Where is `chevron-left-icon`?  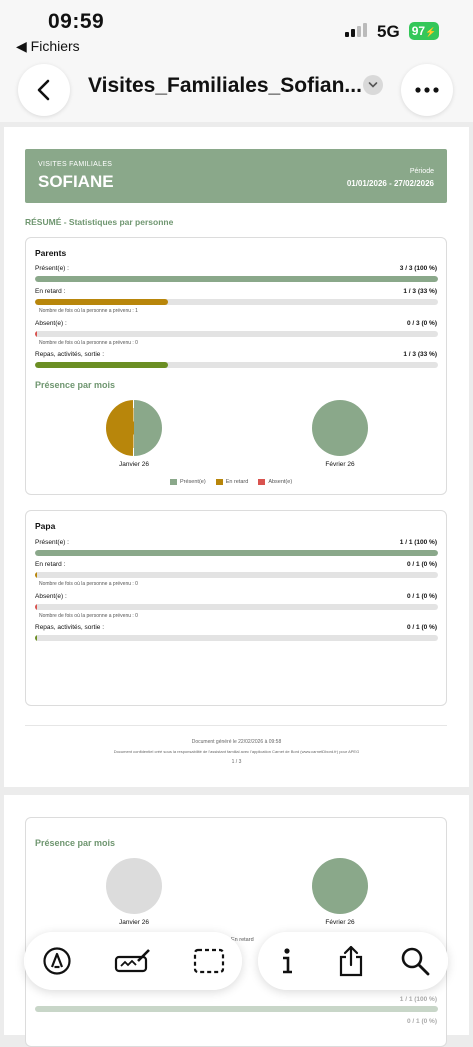 chevron-left-icon is located at coordinates (43, 90).